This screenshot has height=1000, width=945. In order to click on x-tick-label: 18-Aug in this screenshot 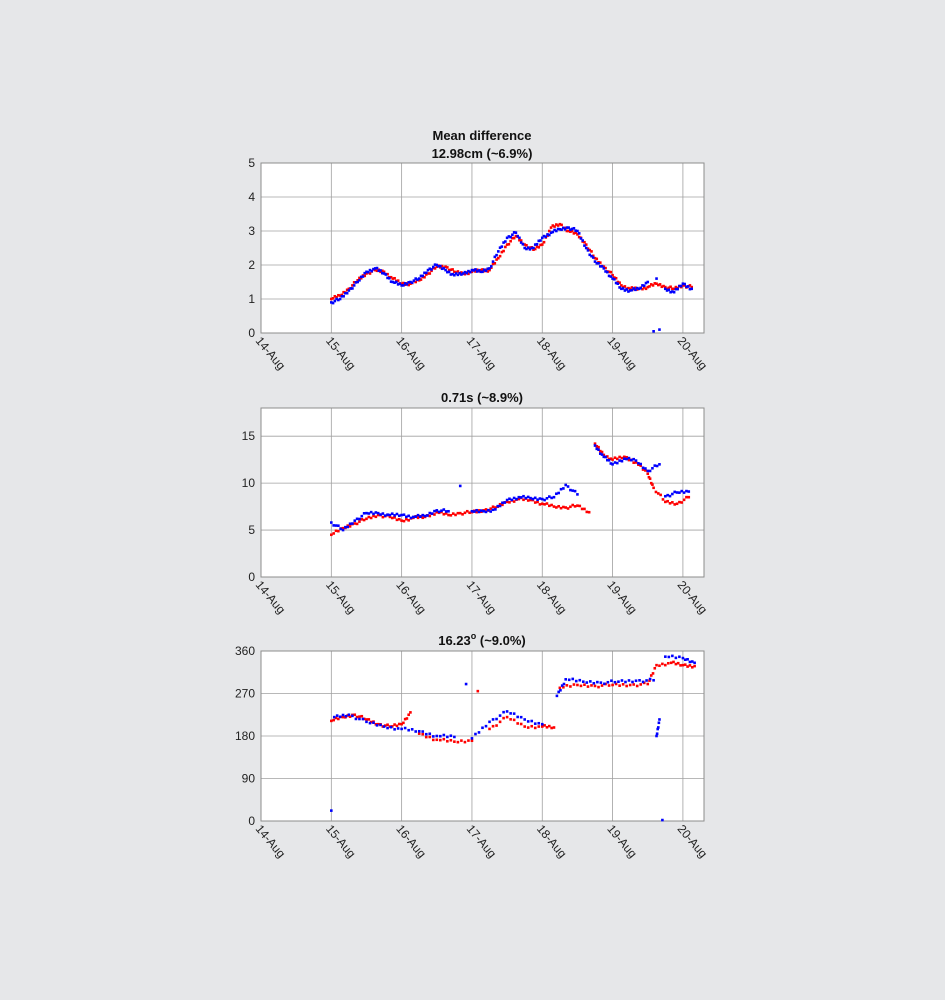, I will do `click(552, 353)`.